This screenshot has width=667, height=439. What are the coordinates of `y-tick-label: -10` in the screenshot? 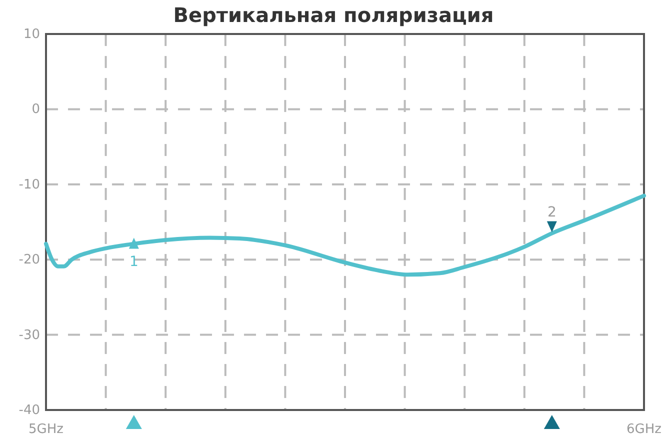 It's located at (29, 184).